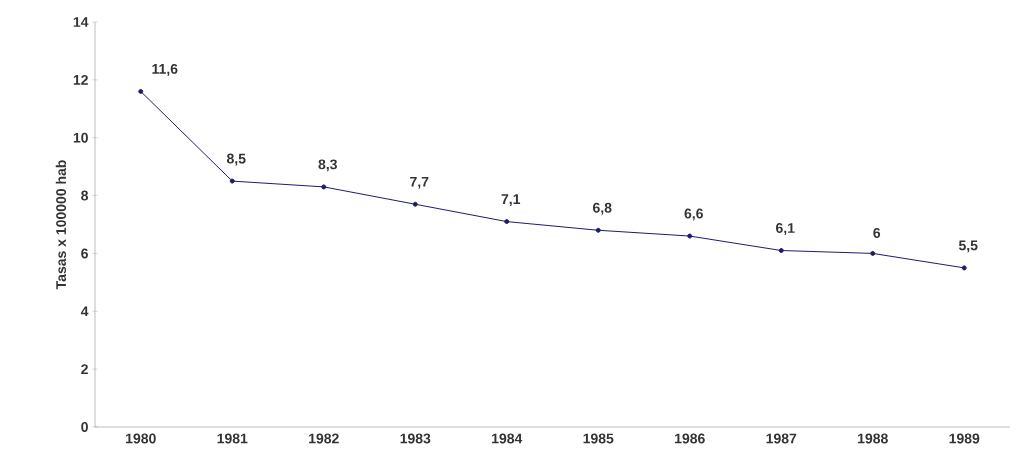  I want to click on x-tick-label: 1984, so click(507, 438).